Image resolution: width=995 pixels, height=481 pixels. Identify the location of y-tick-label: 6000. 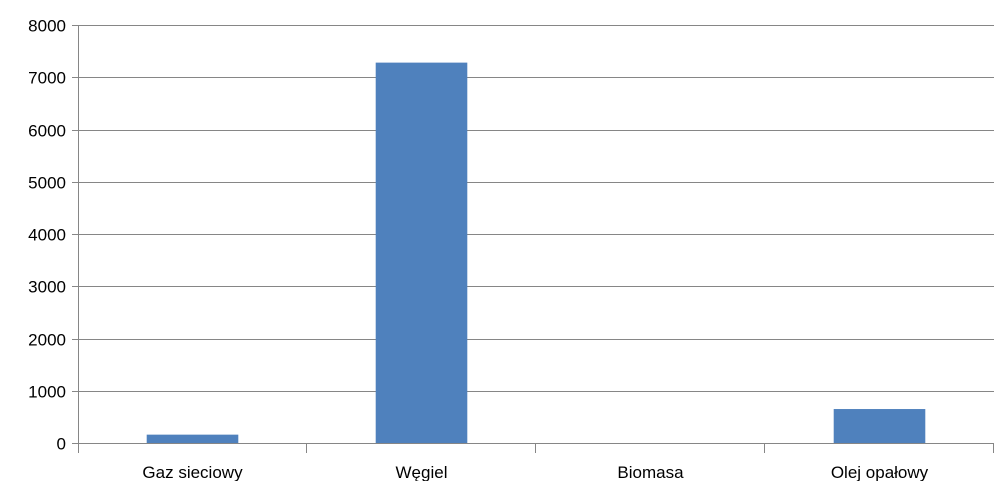
(47, 131).